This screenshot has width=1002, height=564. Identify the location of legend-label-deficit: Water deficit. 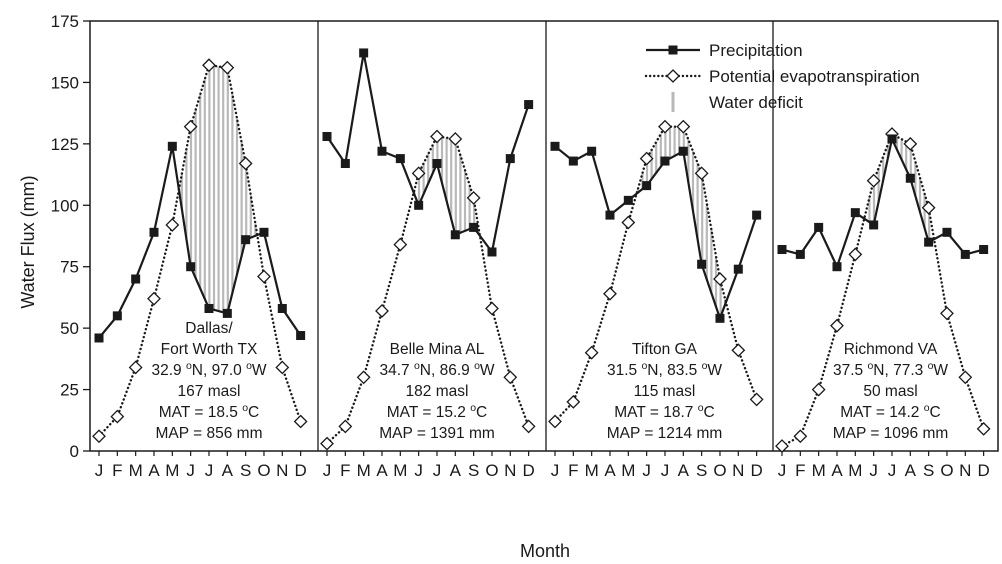
(756, 102).